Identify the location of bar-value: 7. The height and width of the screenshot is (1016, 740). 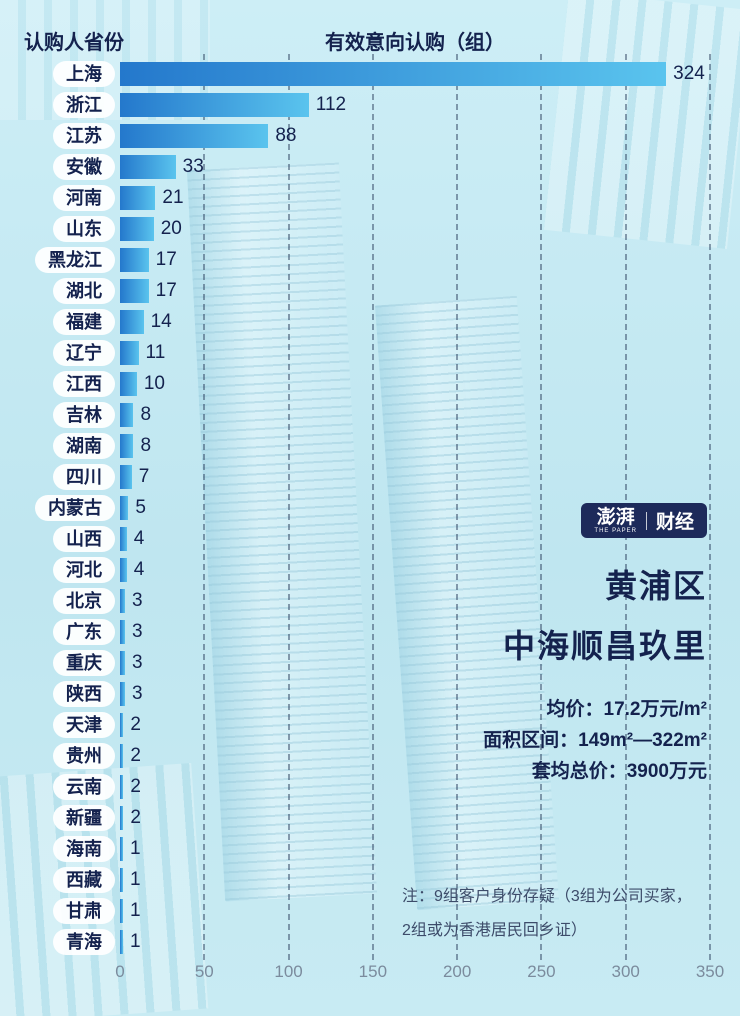
(144, 476).